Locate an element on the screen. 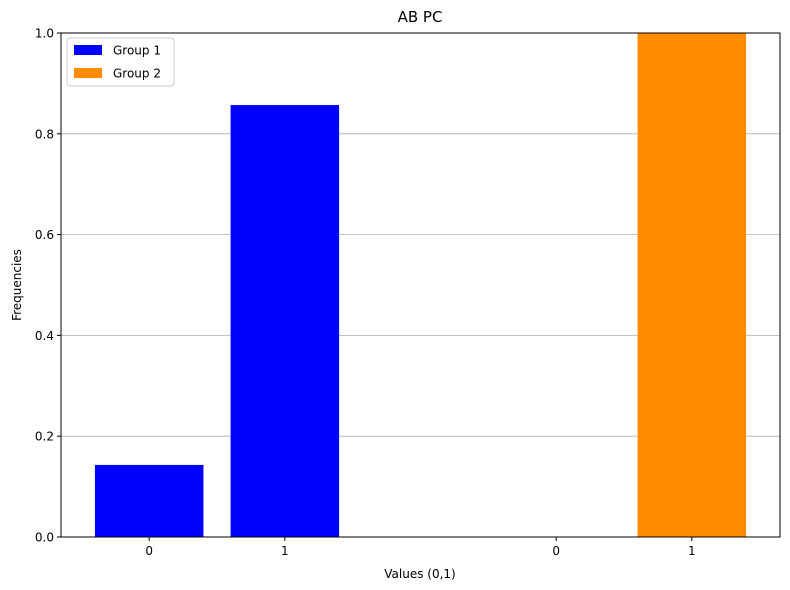 This screenshot has height=590, width=790. y-tick-label: 0.0 is located at coordinates (44, 538).